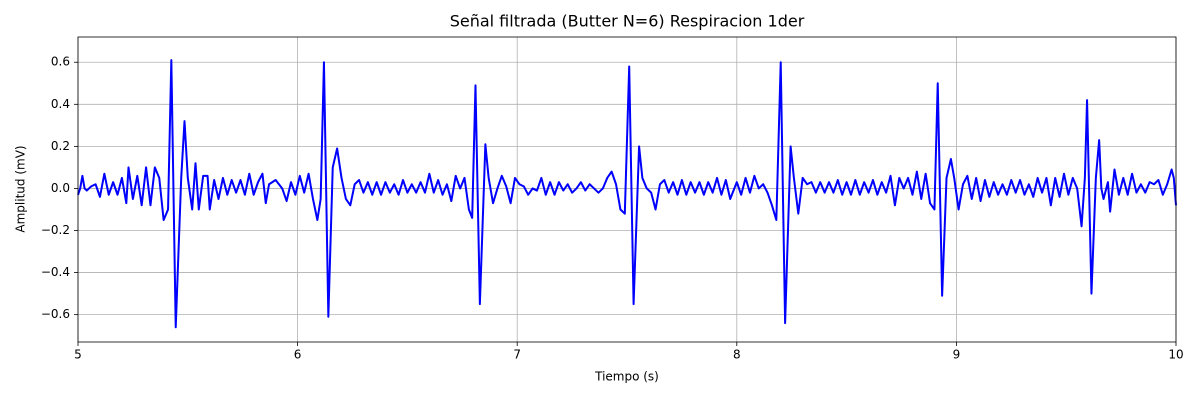 The height and width of the screenshot is (400, 1200). I want to click on y-tick-label: 0.6, so click(60, 62).